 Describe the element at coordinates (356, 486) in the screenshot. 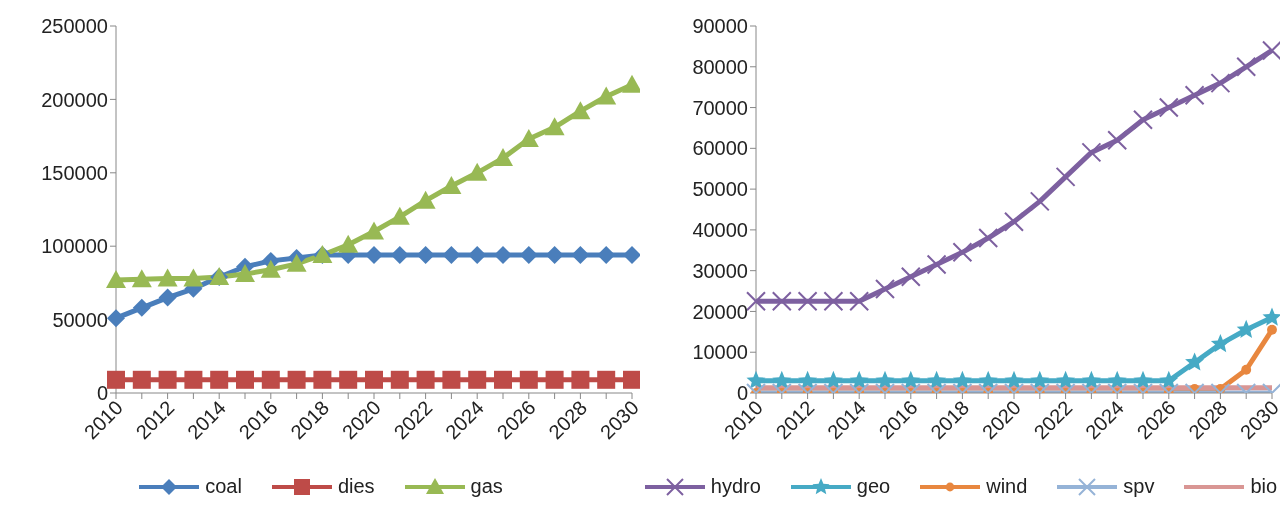

I see `legend-label: dies` at that location.